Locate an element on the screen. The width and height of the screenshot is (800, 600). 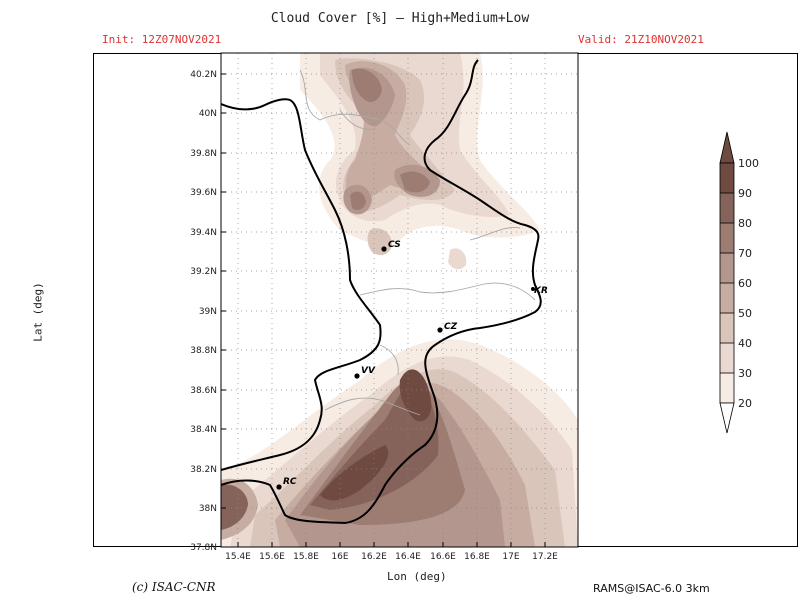
lat-tick-label: 37.8N is located at coordinates (203, 548).